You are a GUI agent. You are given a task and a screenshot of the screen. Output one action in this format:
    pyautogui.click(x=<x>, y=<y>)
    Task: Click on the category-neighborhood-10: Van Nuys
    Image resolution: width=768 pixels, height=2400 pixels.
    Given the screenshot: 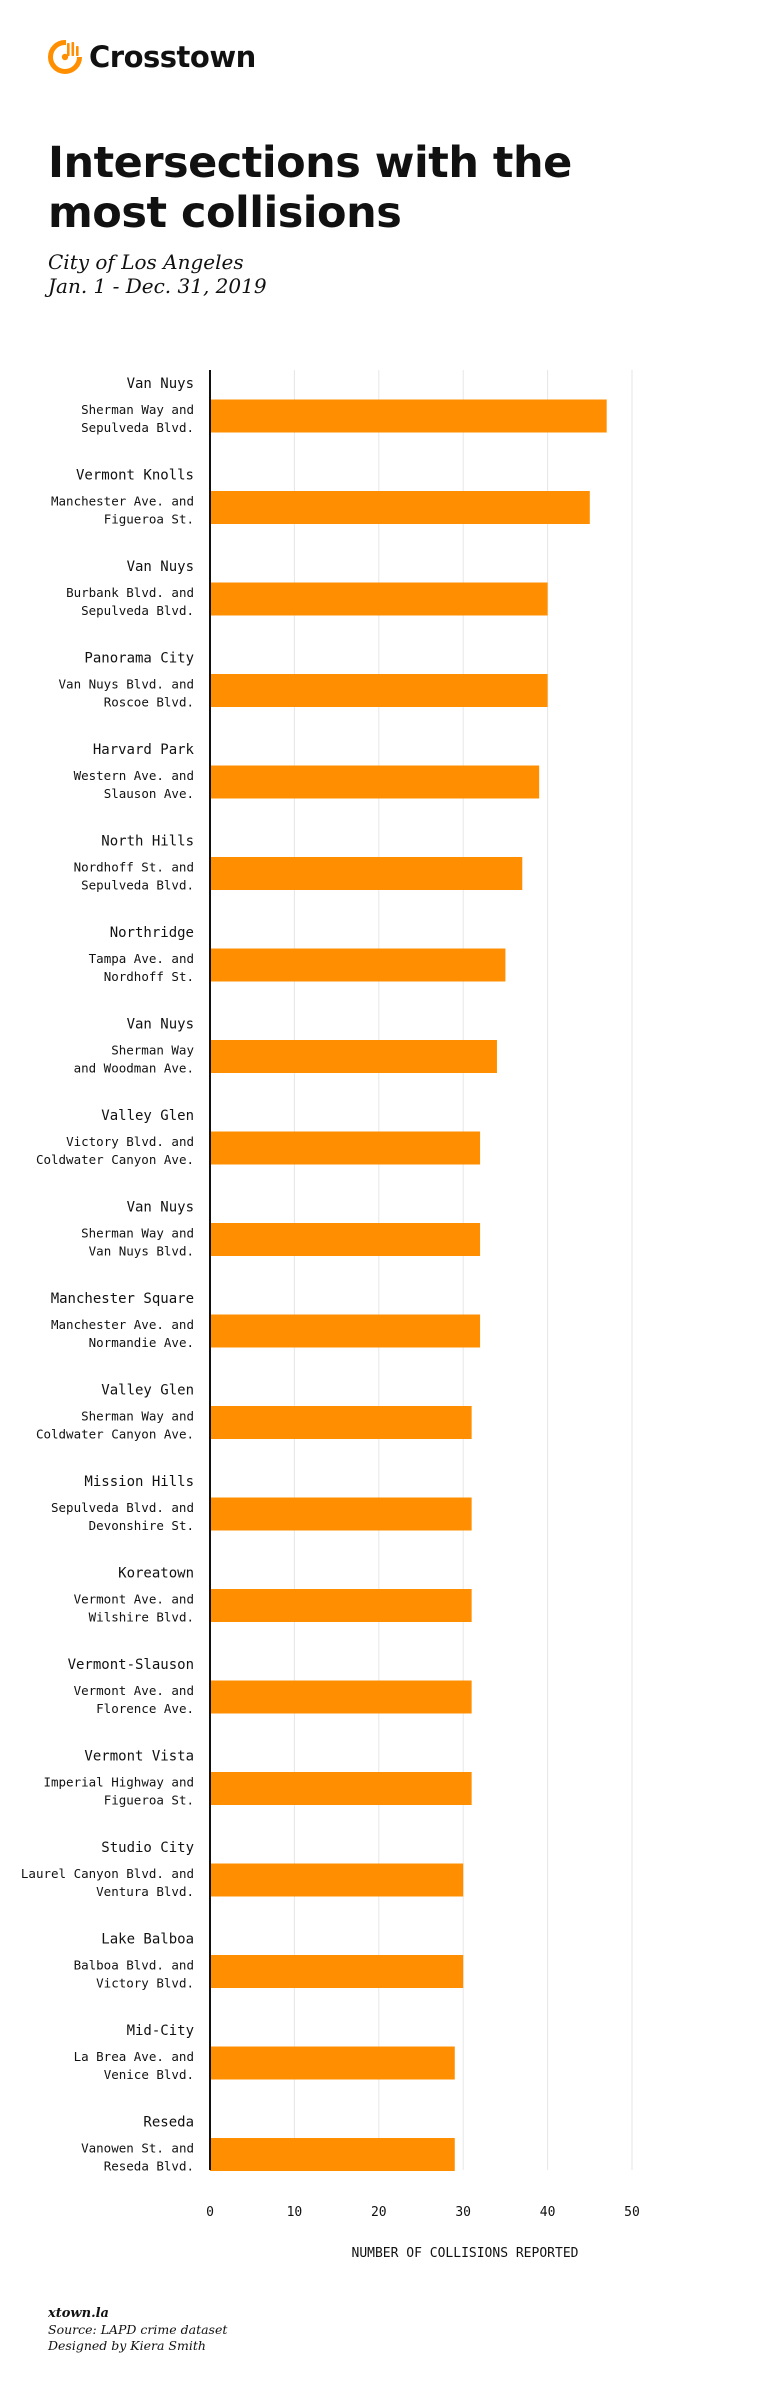 What is the action you would take?
    pyautogui.click(x=160, y=1208)
    